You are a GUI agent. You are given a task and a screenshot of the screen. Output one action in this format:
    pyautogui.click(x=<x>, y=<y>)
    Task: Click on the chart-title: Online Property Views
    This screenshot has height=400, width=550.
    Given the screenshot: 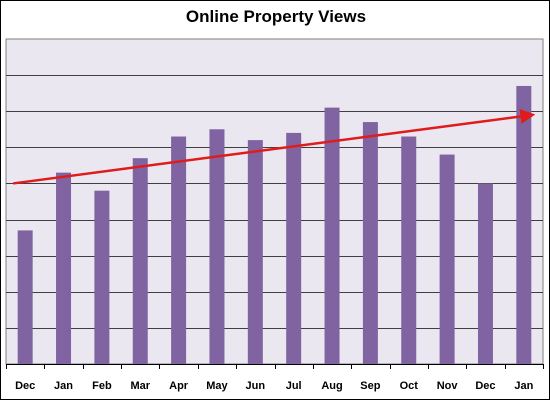 What is the action you would take?
    pyautogui.click(x=276, y=16)
    